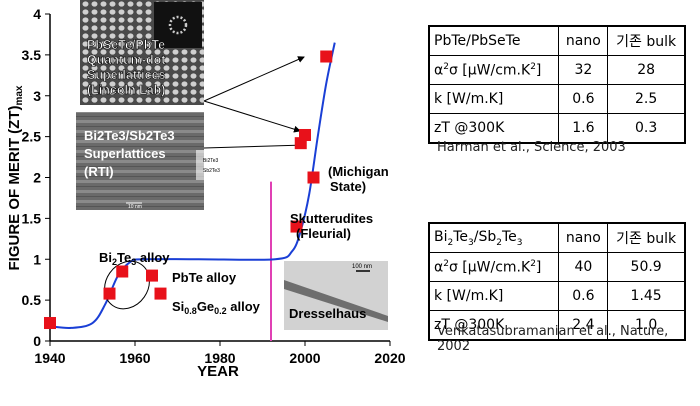 The height and width of the screenshot is (406, 700). I want to click on x-ticks: 1940 1960 1980 2000 2020, so click(220, 353).